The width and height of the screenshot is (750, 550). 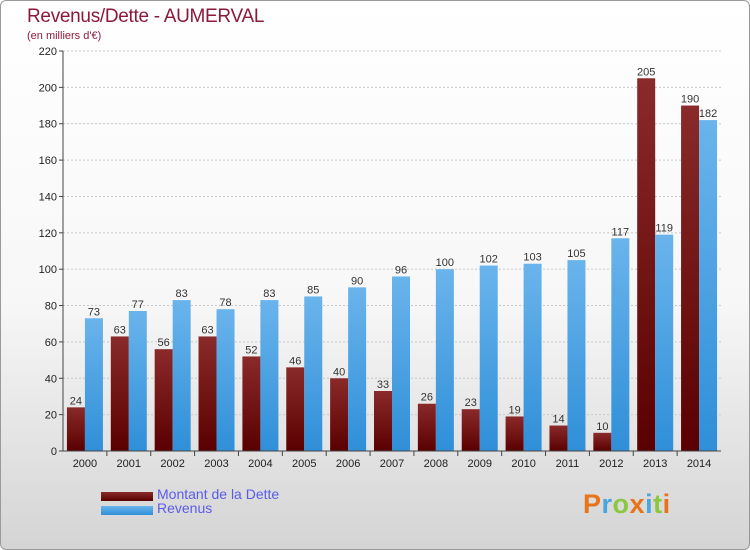 What do you see at coordinates (383, 421) in the screenshot?
I see `bar-debt-2007` at bounding box center [383, 421].